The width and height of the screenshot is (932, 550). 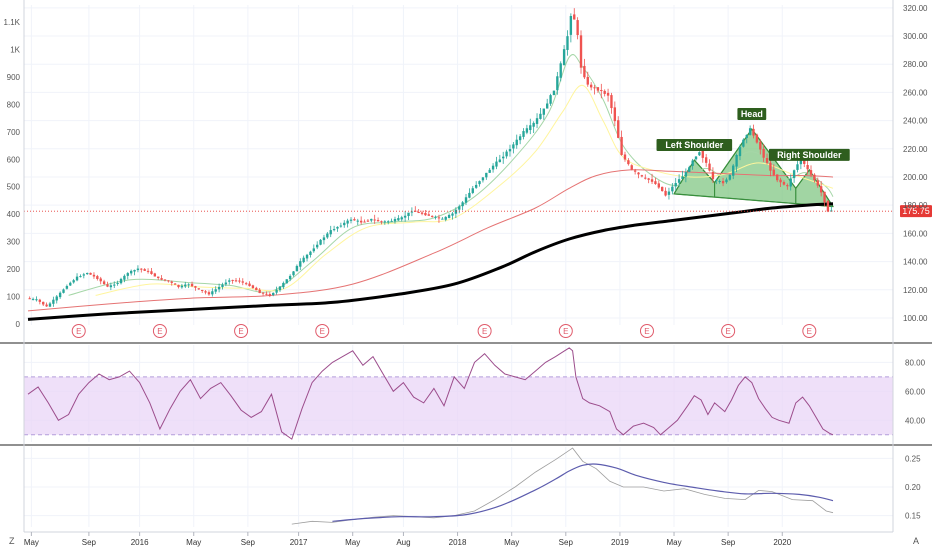 I want to click on rsi-axis-tick: 40.00, so click(x=915, y=420).